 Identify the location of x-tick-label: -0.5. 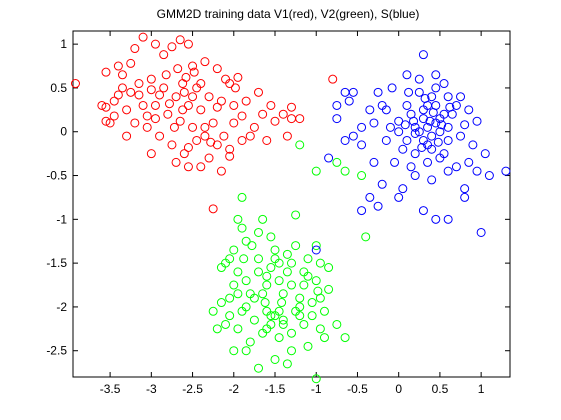
(357, 389).